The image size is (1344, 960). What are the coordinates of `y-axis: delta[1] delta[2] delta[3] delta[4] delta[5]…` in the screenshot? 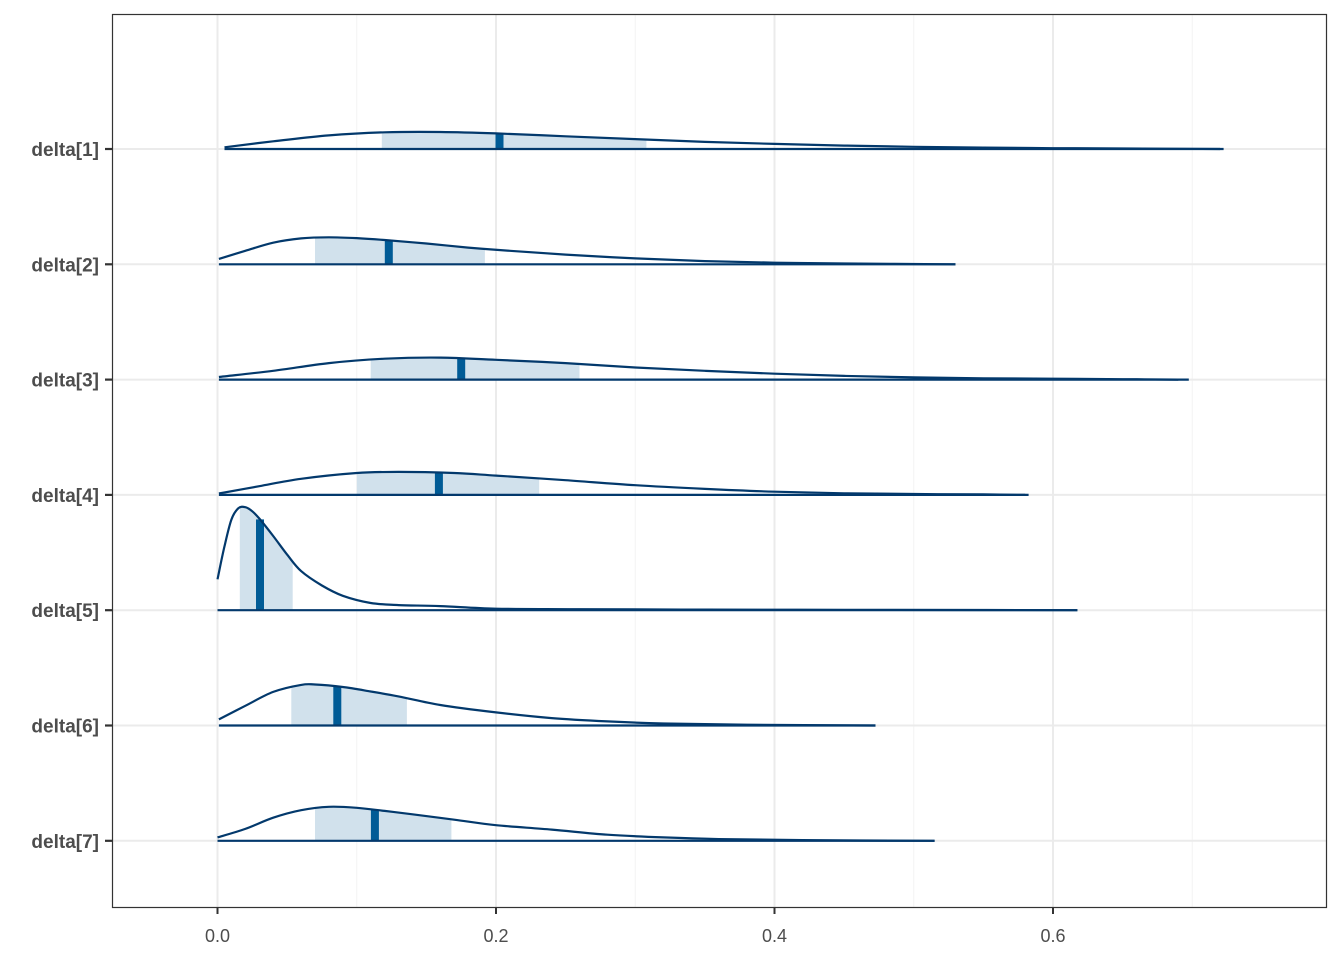 It's located at (71, 496).